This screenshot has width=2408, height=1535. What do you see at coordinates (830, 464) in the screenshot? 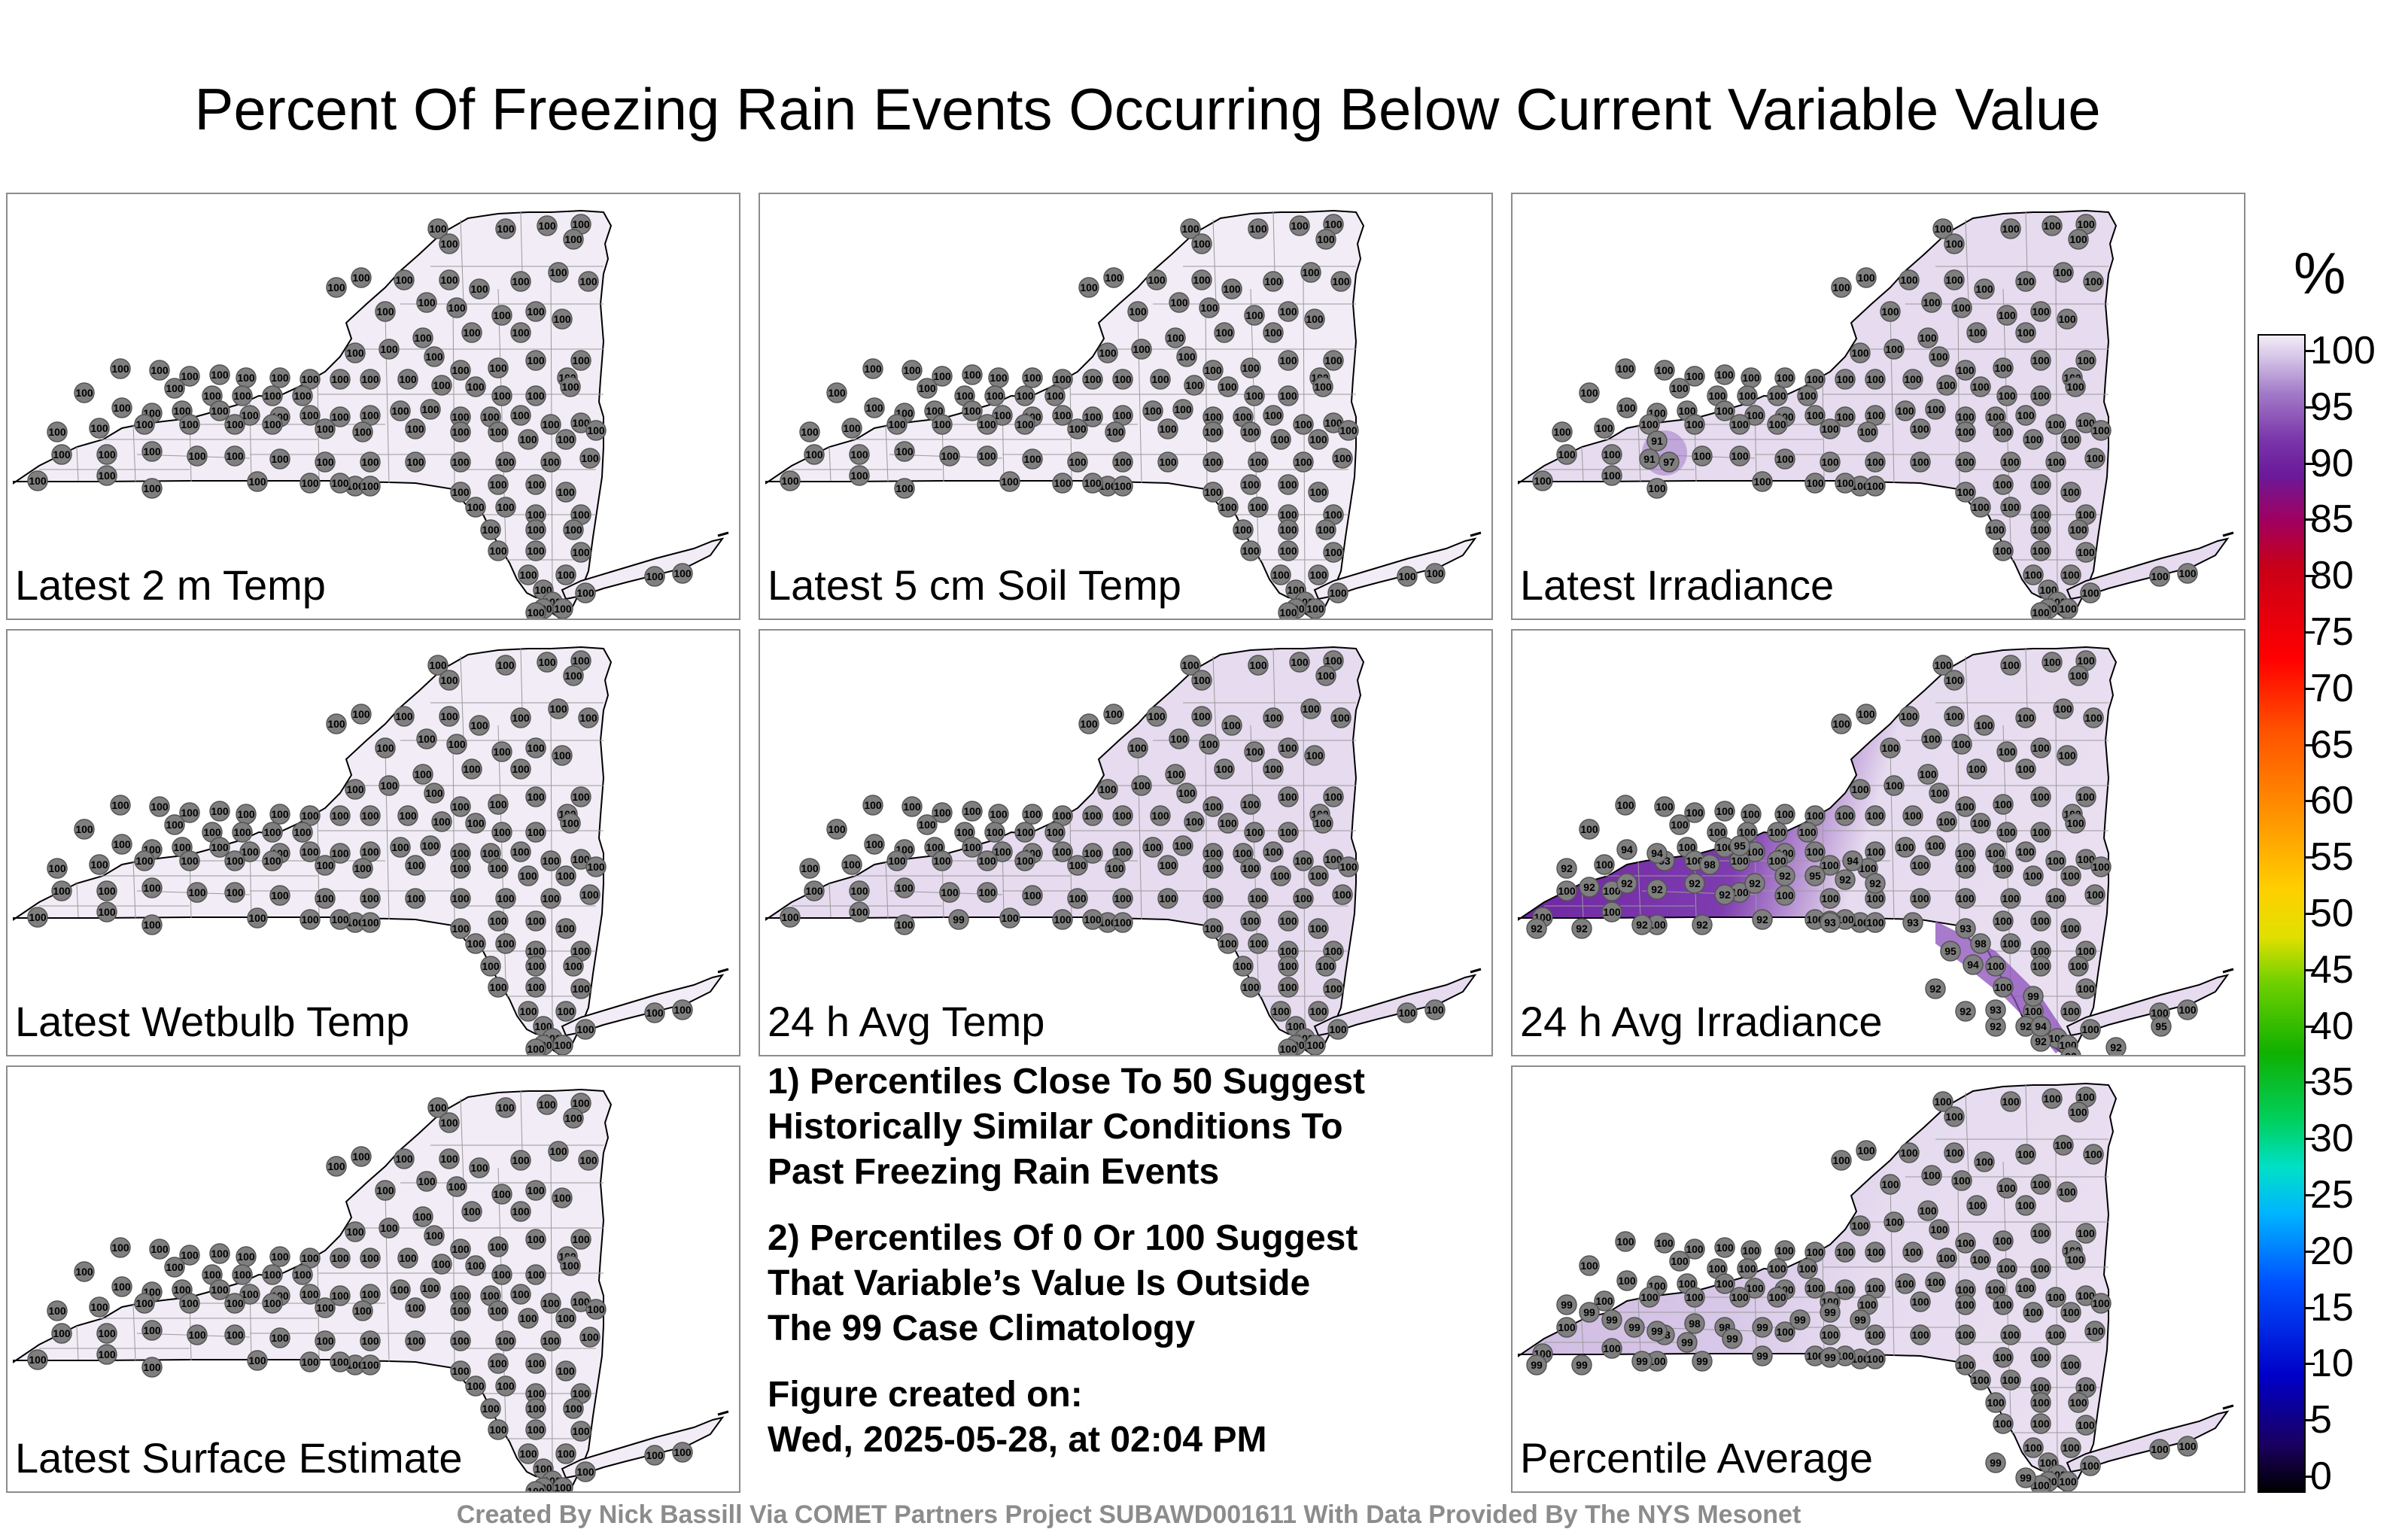
I see `county-line` at bounding box center [830, 464].